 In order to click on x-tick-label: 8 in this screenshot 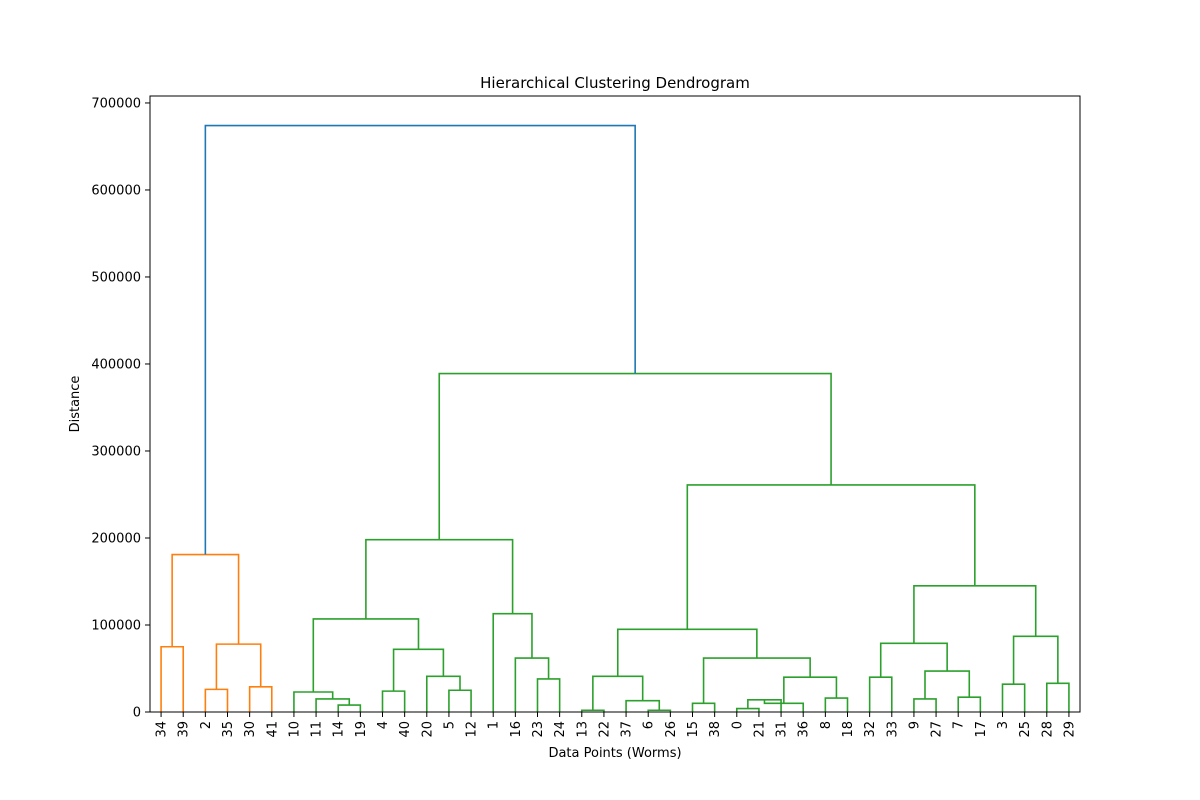, I will do `click(826, 725)`.